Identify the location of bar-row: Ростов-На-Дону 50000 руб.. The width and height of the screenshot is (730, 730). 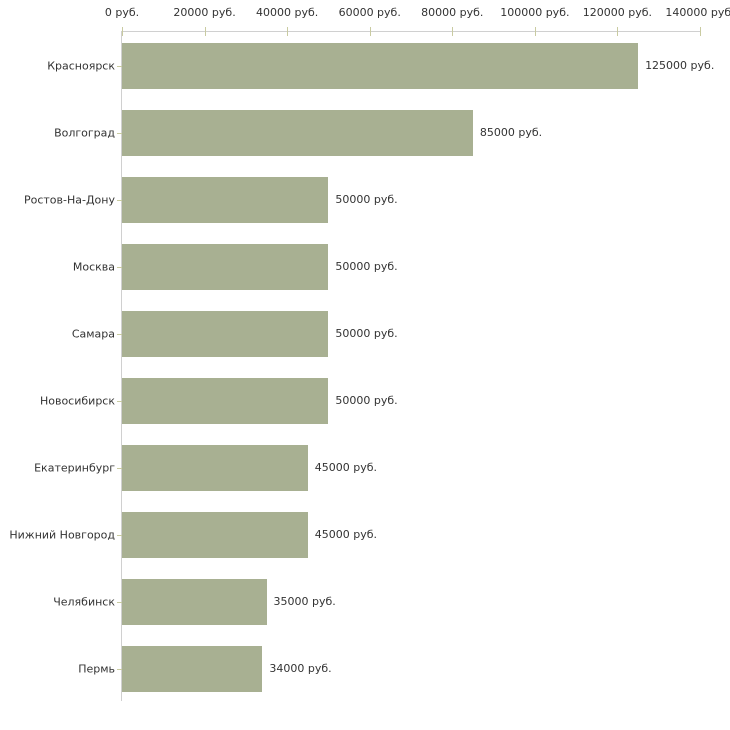
(362, 199).